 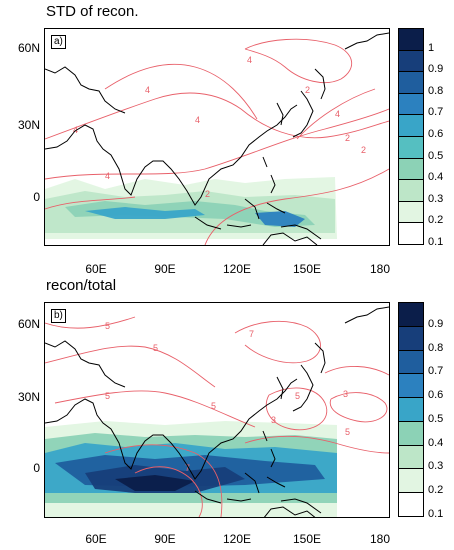 What do you see at coordinates (36, 197) in the screenshot?
I see `panel-a-ytick-0: 0` at bounding box center [36, 197].